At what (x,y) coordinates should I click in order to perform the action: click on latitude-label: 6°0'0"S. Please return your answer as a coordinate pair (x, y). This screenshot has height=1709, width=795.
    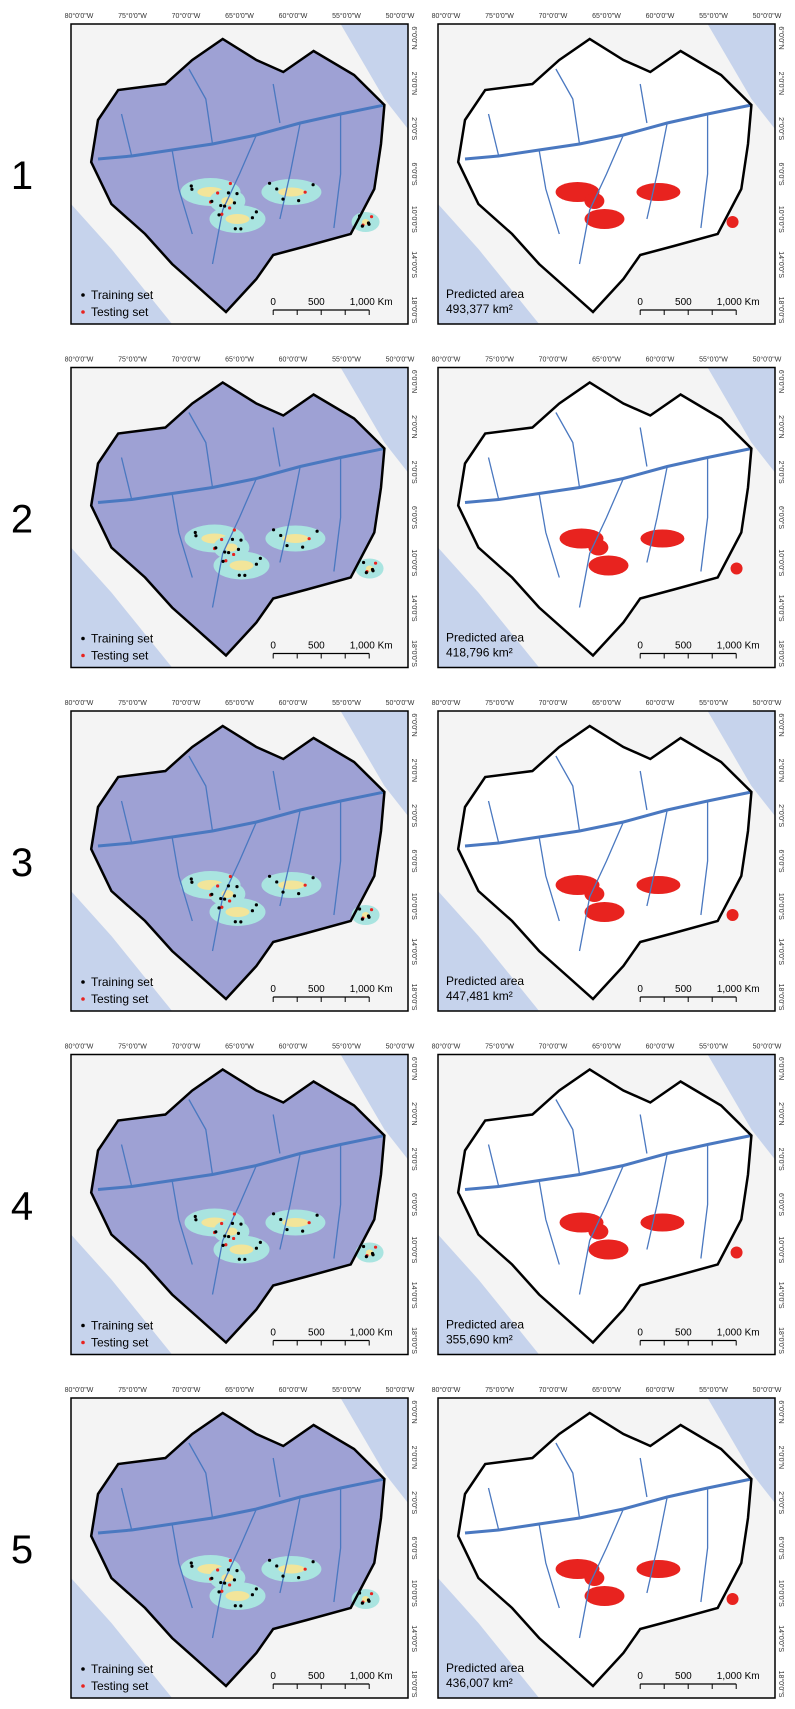
    Looking at the image, I should click on (781, 861).